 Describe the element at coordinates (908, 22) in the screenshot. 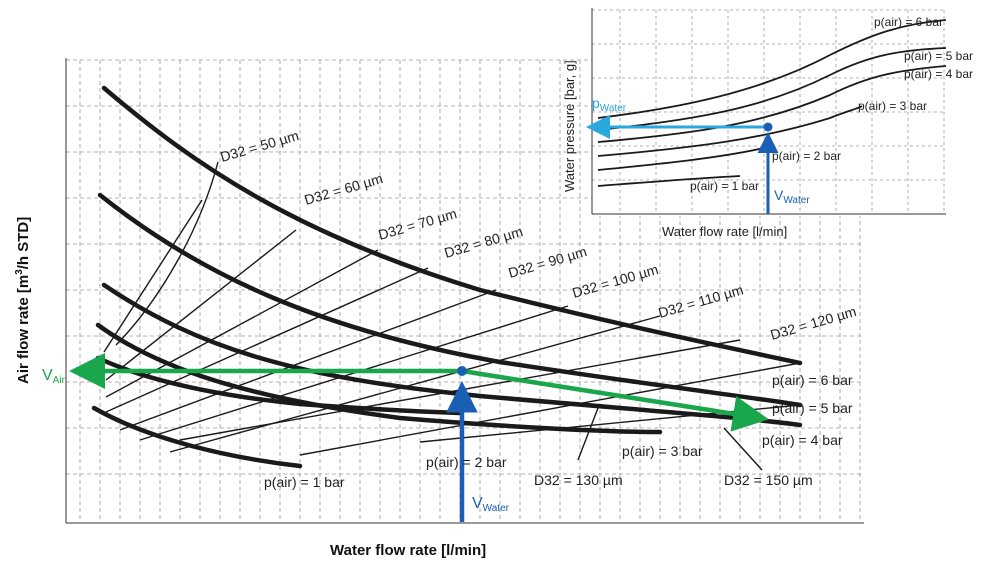

I see `inset-pressure-label-6bar: p(air) = 6 bar` at that location.